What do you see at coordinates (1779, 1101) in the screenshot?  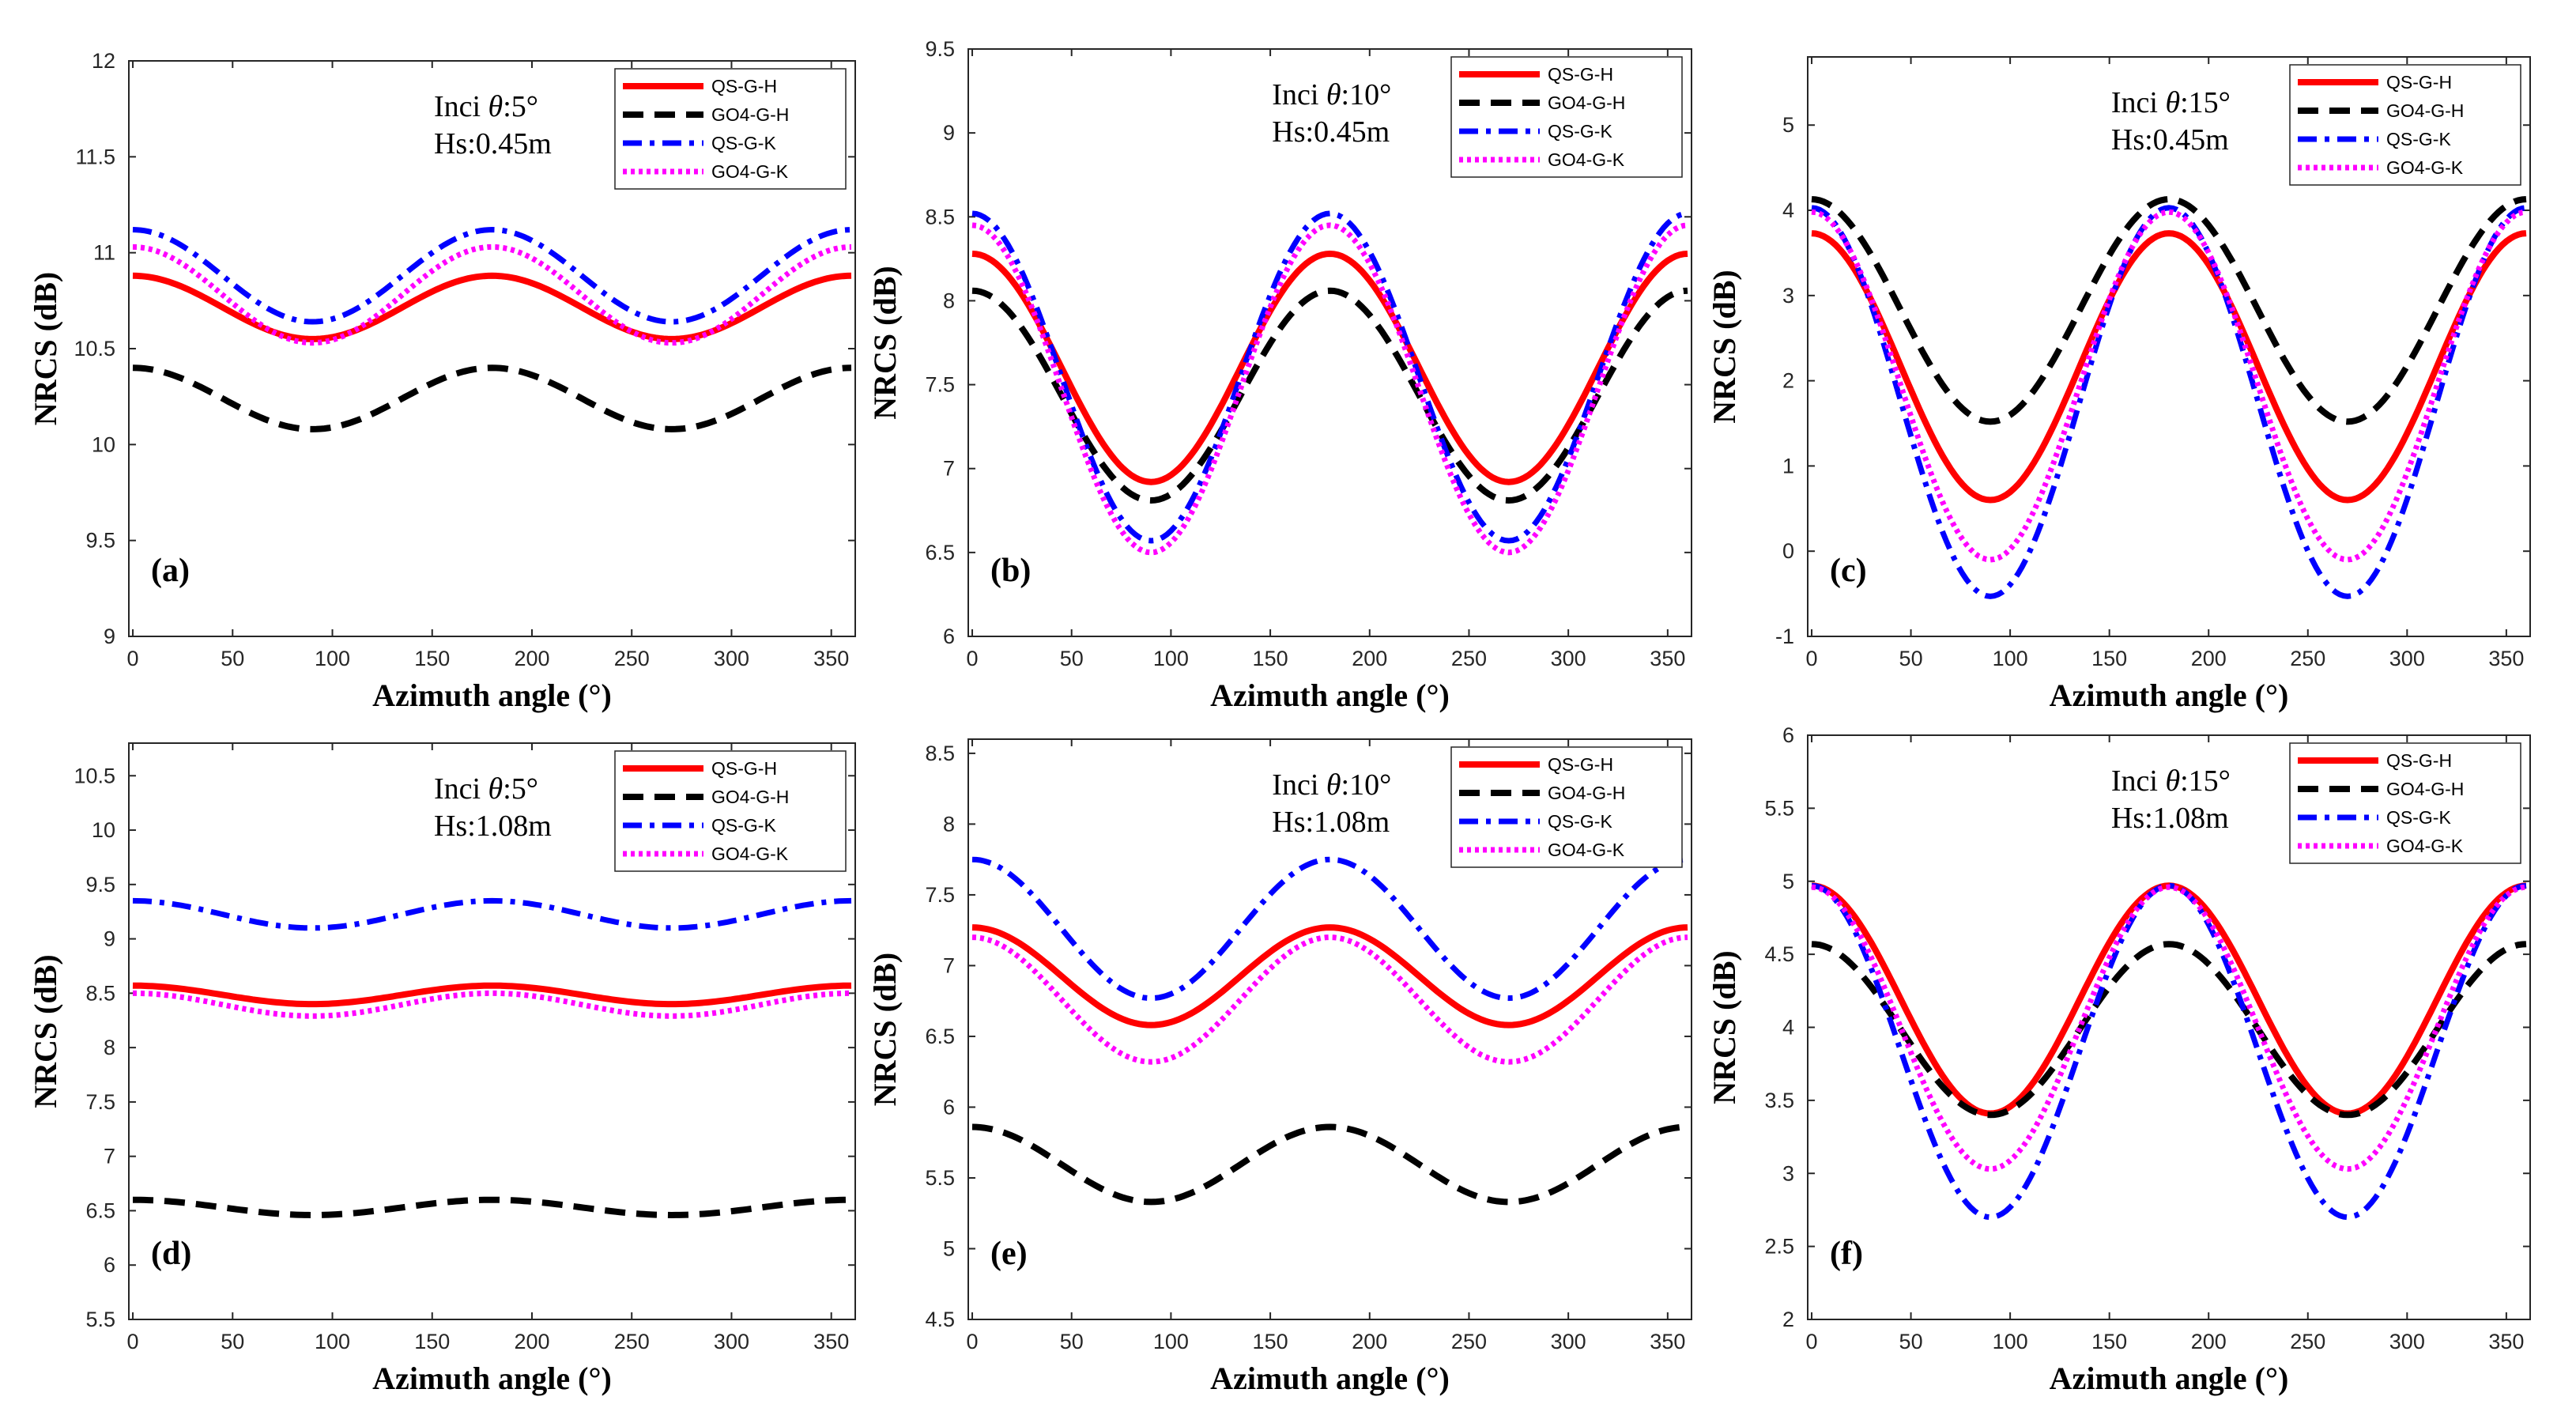 I see `y-tick-label: 3.5` at bounding box center [1779, 1101].